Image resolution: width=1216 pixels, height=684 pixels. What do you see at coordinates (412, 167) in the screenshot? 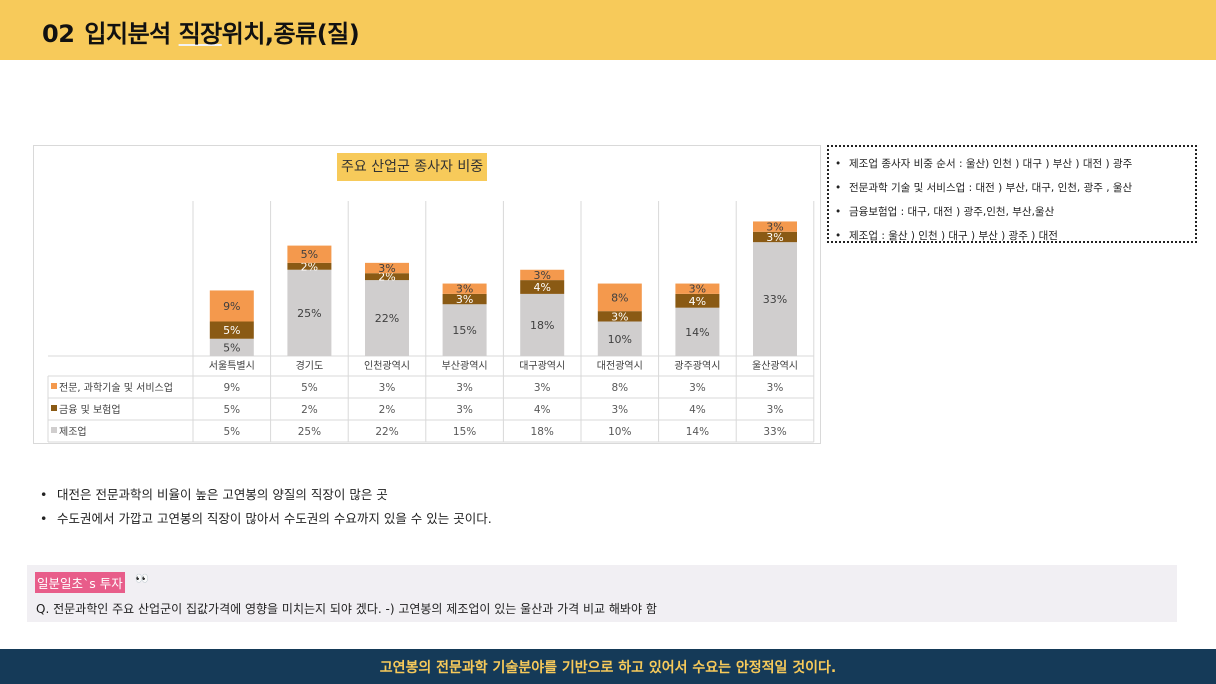
I see `chart-title: 주요 산업군 종사자 비중` at bounding box center [412, 167].